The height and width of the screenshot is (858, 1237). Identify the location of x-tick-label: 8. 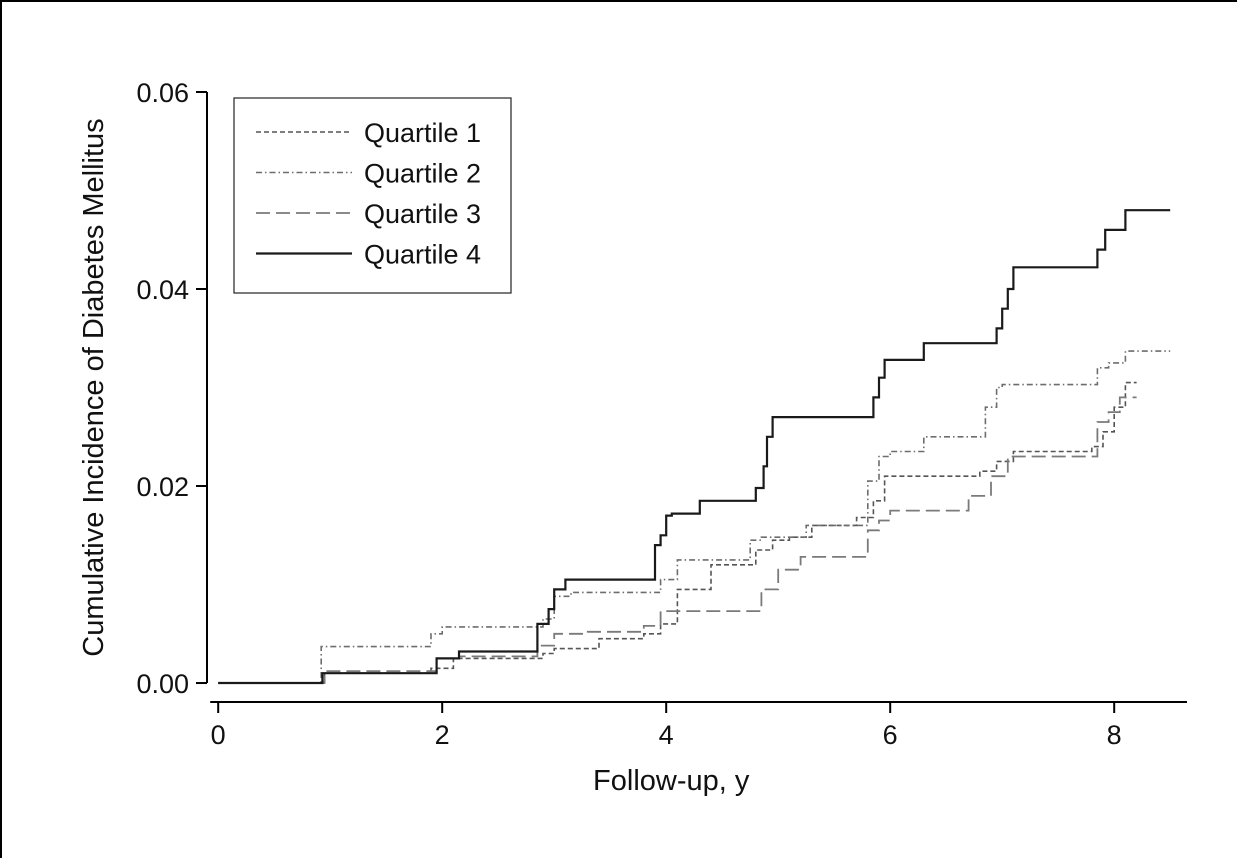
(1114, 735).